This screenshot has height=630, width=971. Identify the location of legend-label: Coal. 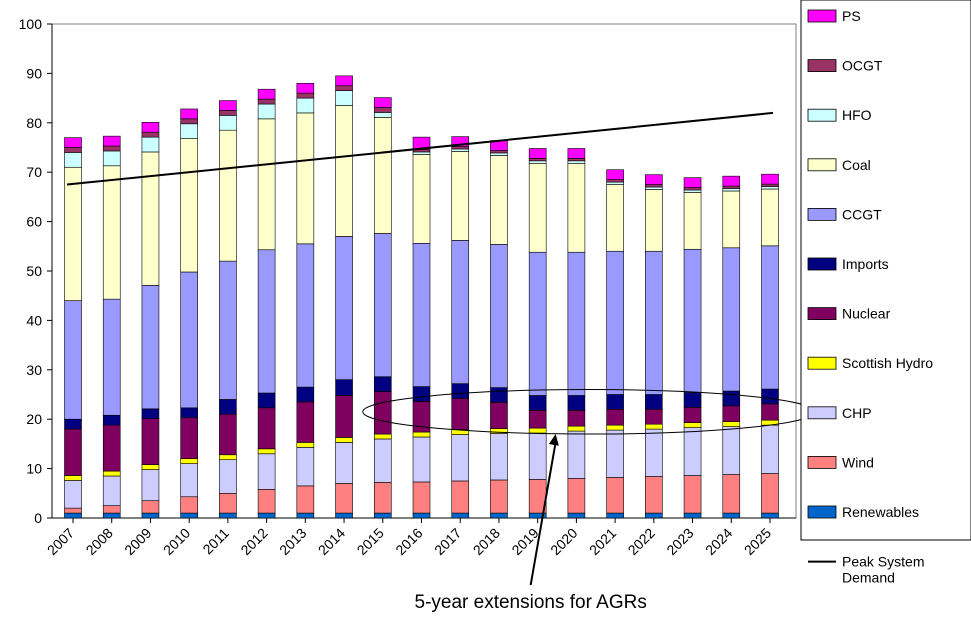
(856, 165).